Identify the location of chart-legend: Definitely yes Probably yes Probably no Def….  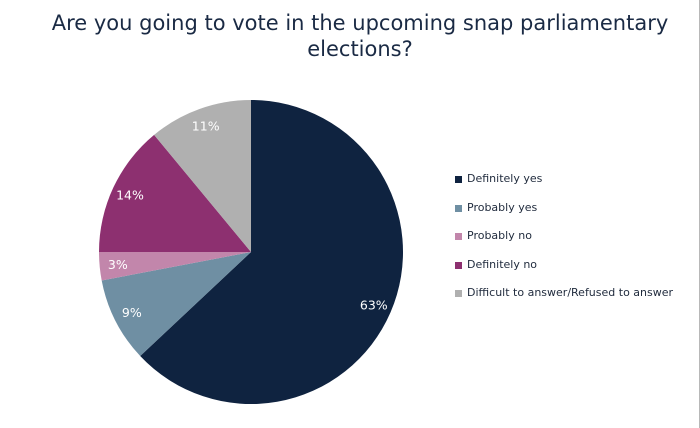
(570, 243).